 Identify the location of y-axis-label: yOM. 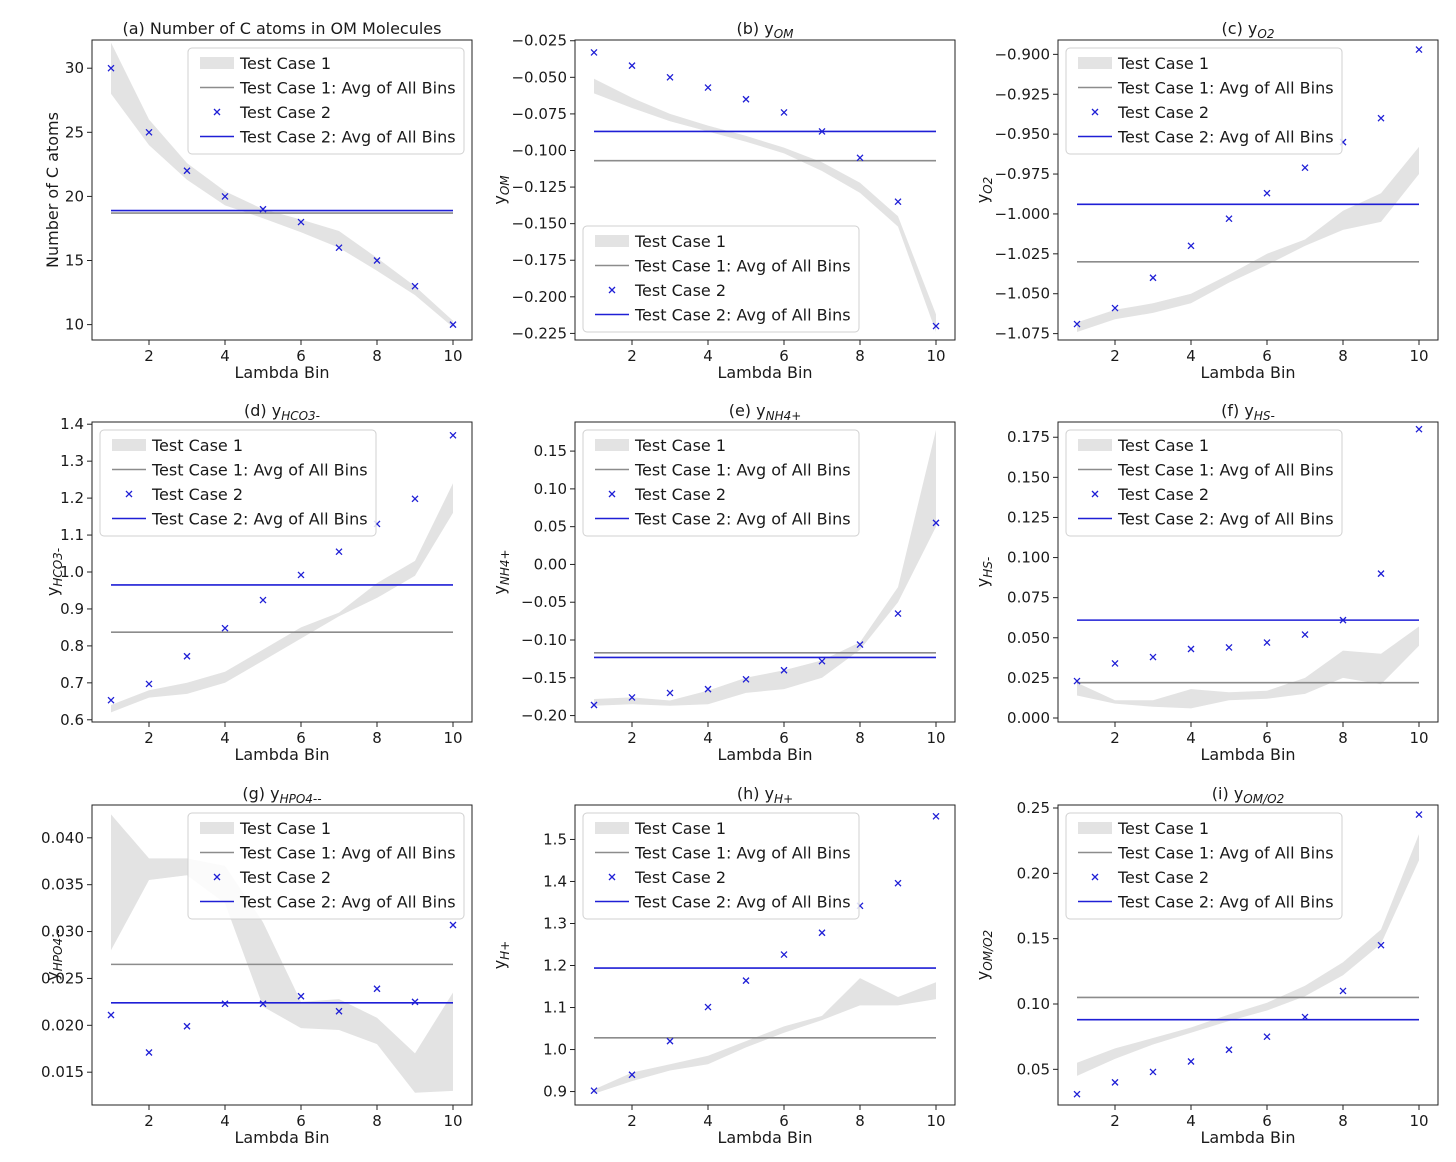
(501, 190).